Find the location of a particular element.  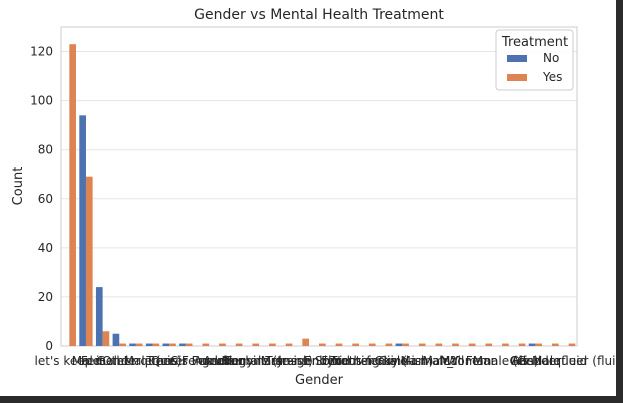

x-tick-label: Genderqueer (fluid) is located at coordinates (563, 361).